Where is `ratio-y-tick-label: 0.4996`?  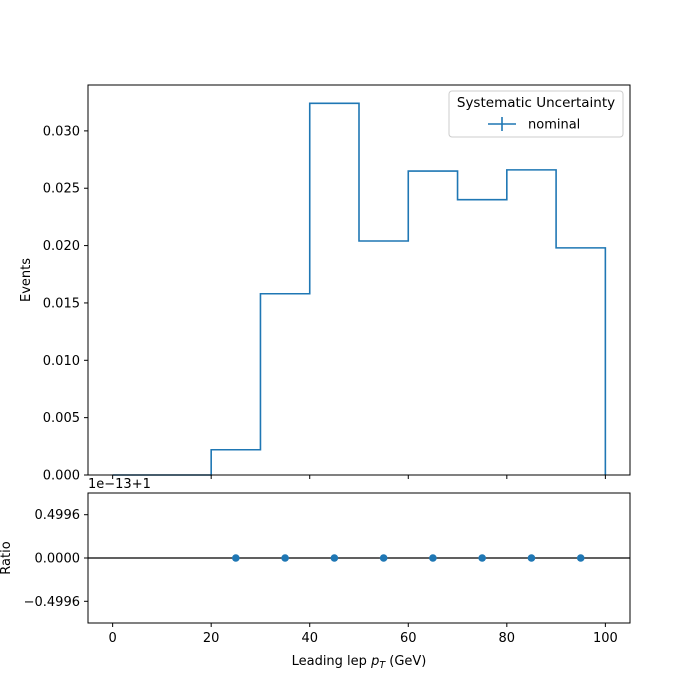
ratio-y-tick-label: 0.4996 is located at coordinates (58, 515).